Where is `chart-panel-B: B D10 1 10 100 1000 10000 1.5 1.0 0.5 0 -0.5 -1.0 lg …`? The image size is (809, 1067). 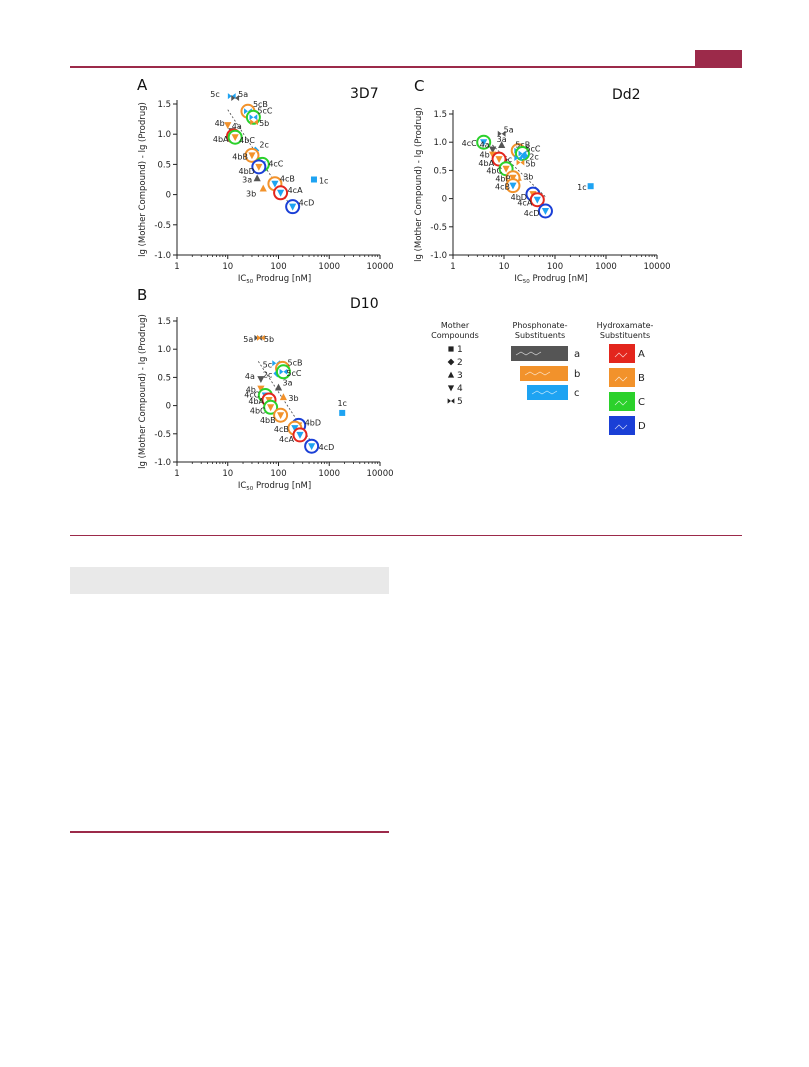 chart-panel-B: B D10 1 10 100 1000 10000 1.5 1.0 0.5 0 -0.5 -1.0 lg … is located at coordinates (265, 389).